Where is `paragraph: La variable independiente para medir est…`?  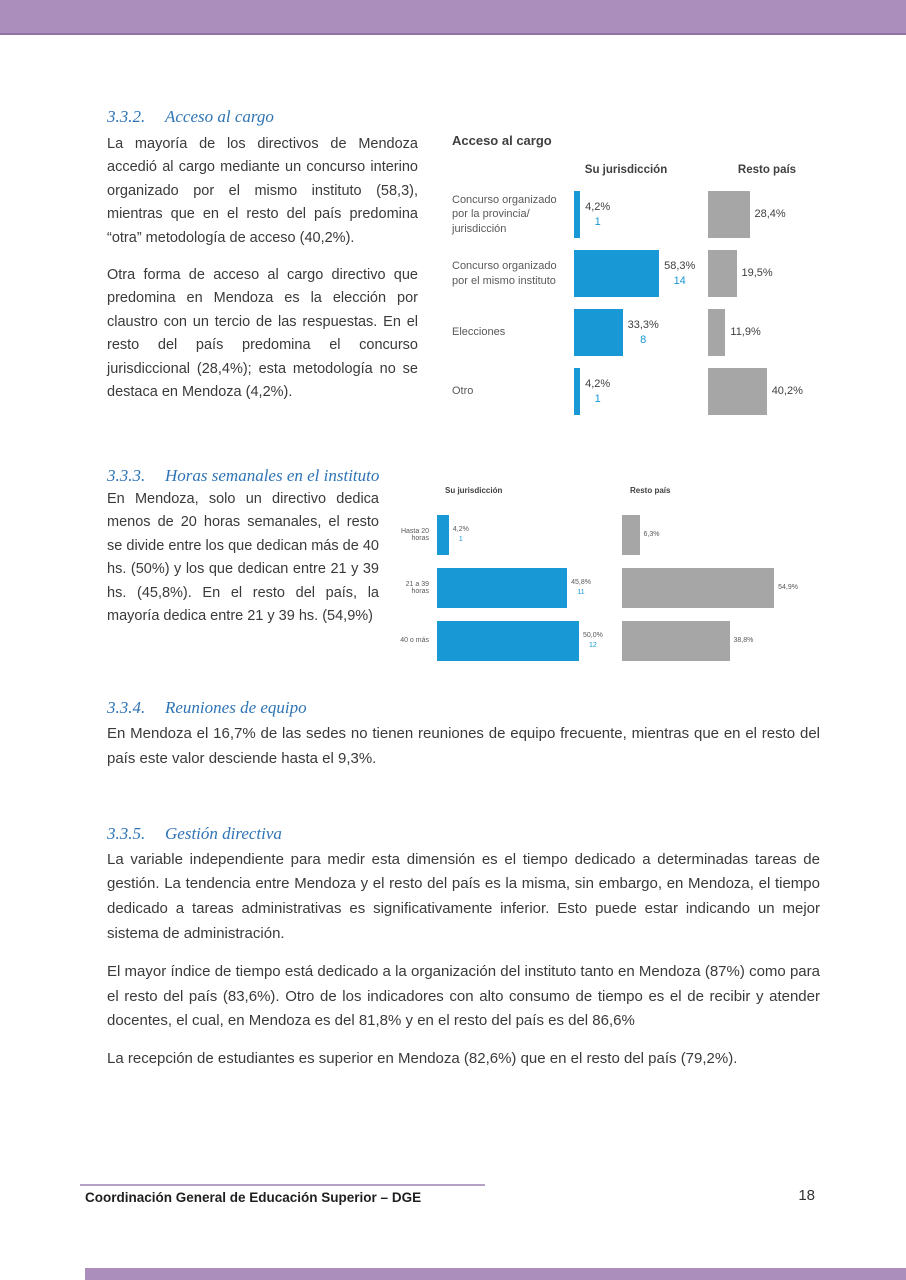
paragraph: La variable independiente para medir est… is located at coordinates (463, 896).